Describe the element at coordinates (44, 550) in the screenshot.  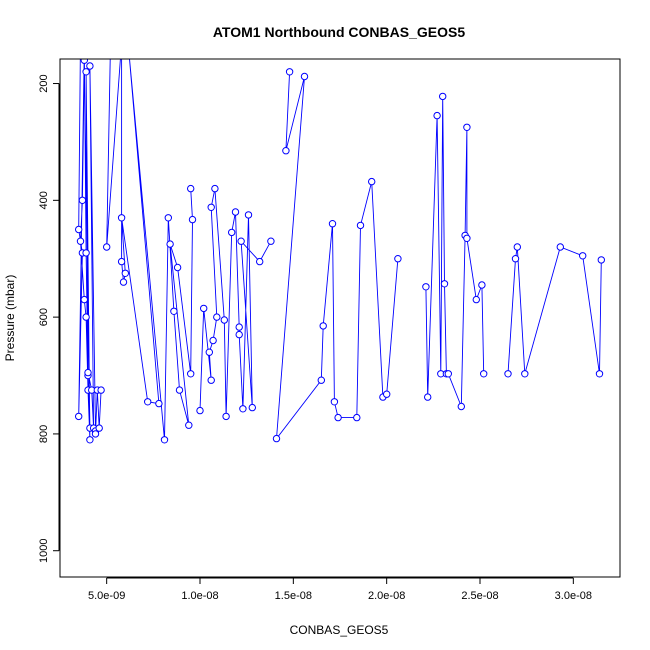
I see `y-tick-label: 1000` at that location.